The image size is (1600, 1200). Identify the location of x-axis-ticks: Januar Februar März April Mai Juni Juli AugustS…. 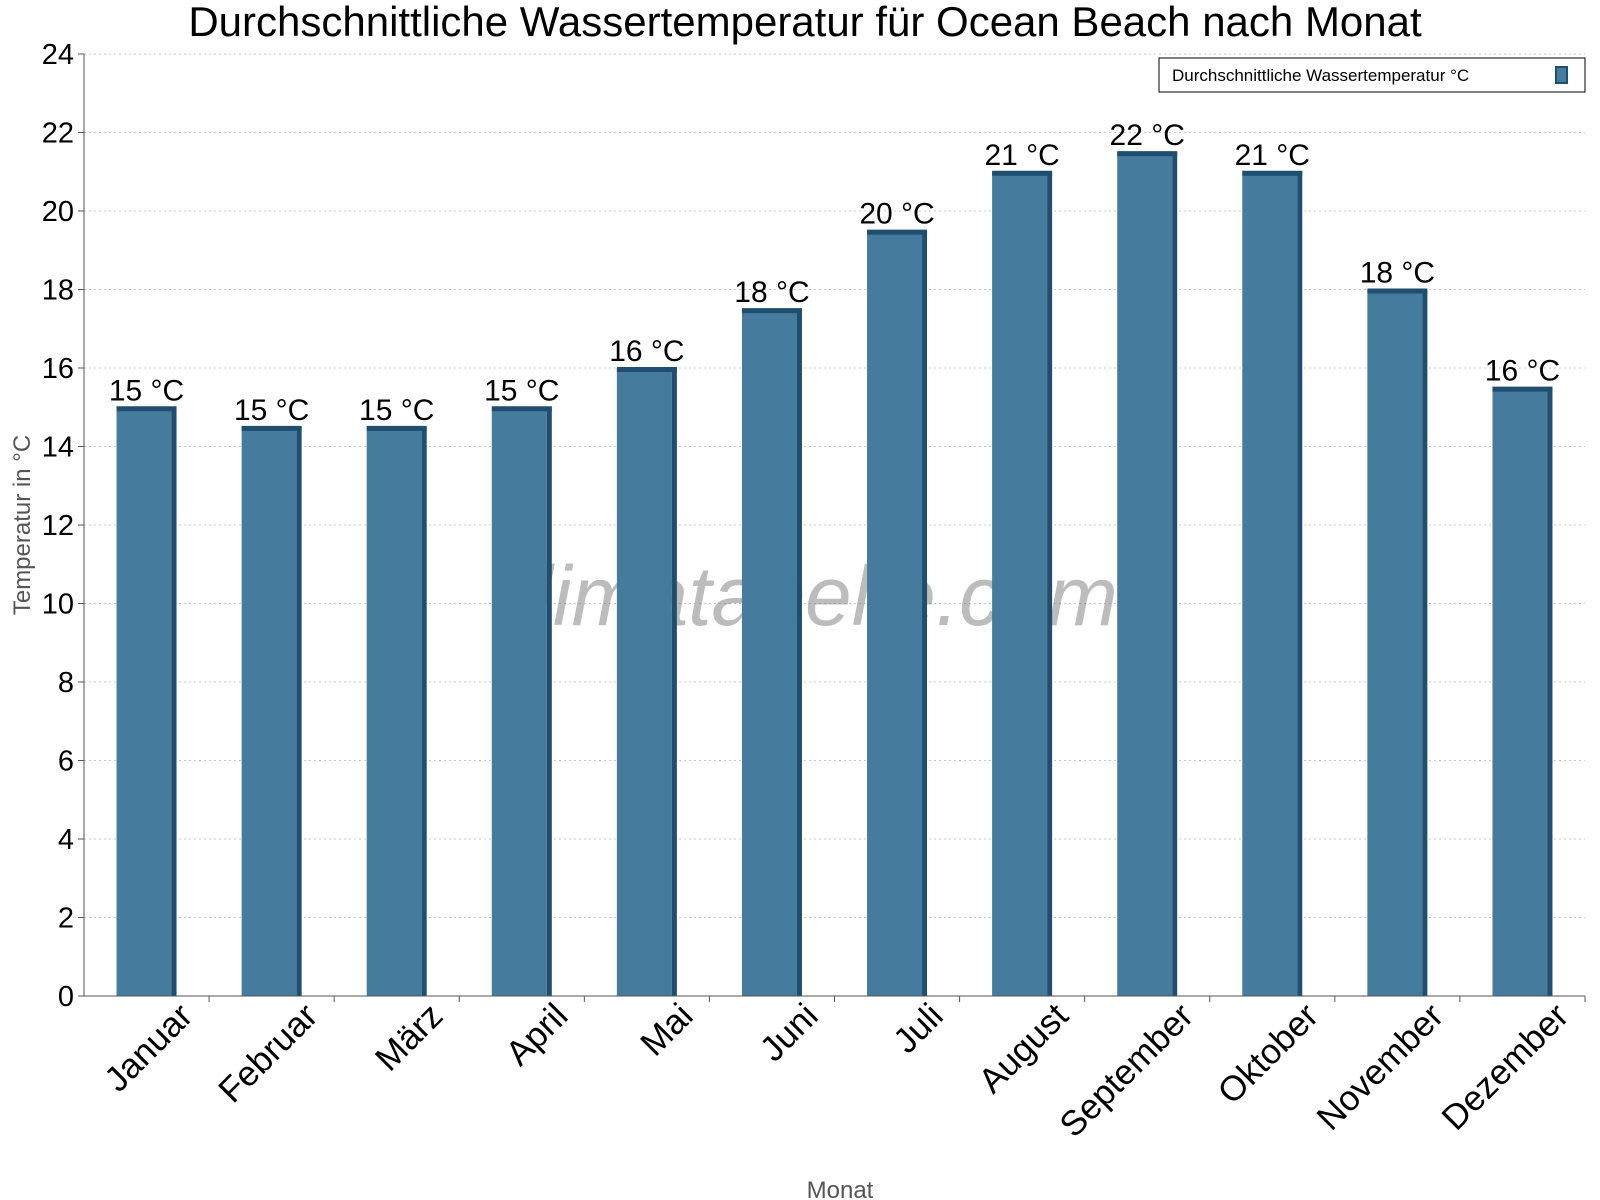
(841, 1070).